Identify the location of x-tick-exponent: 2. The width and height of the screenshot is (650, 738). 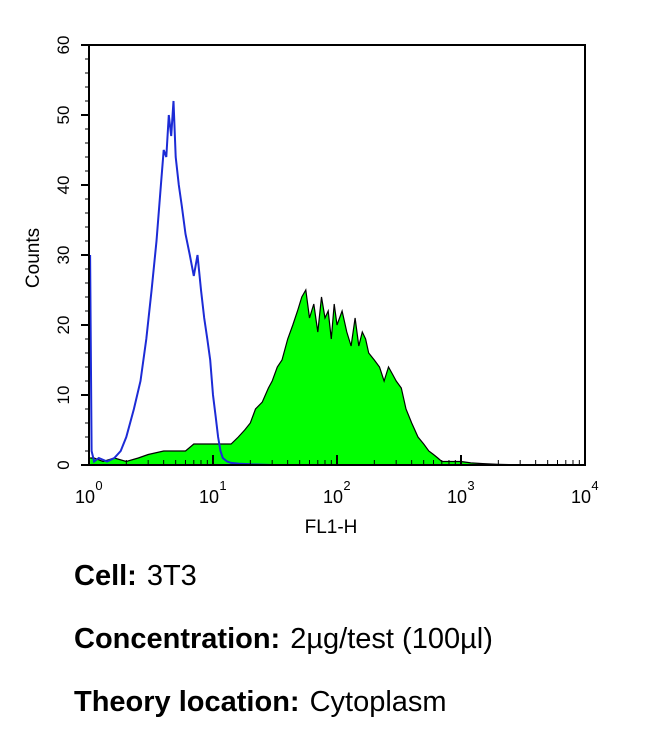
(346, 485).